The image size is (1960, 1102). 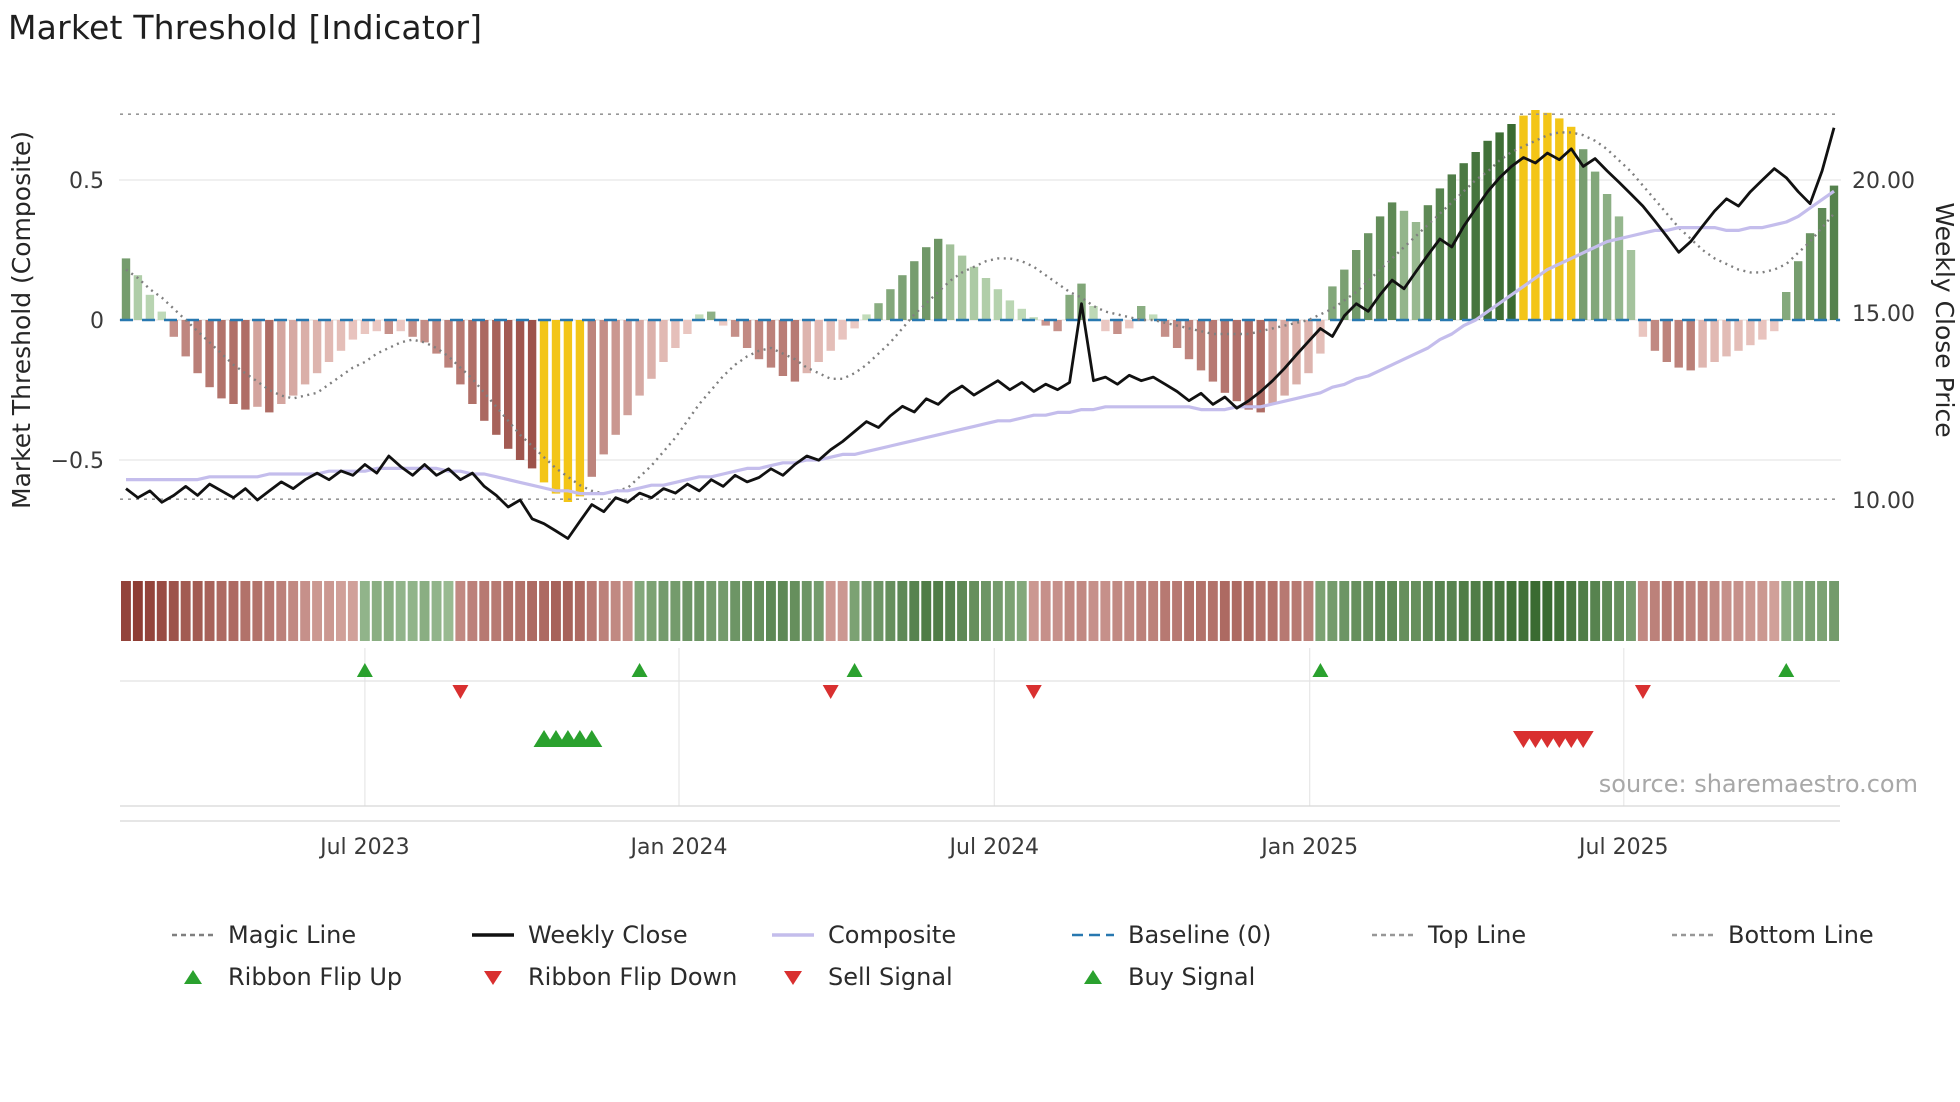 I want to click on legend-item-label: Composite, so click(x=892, y=935).